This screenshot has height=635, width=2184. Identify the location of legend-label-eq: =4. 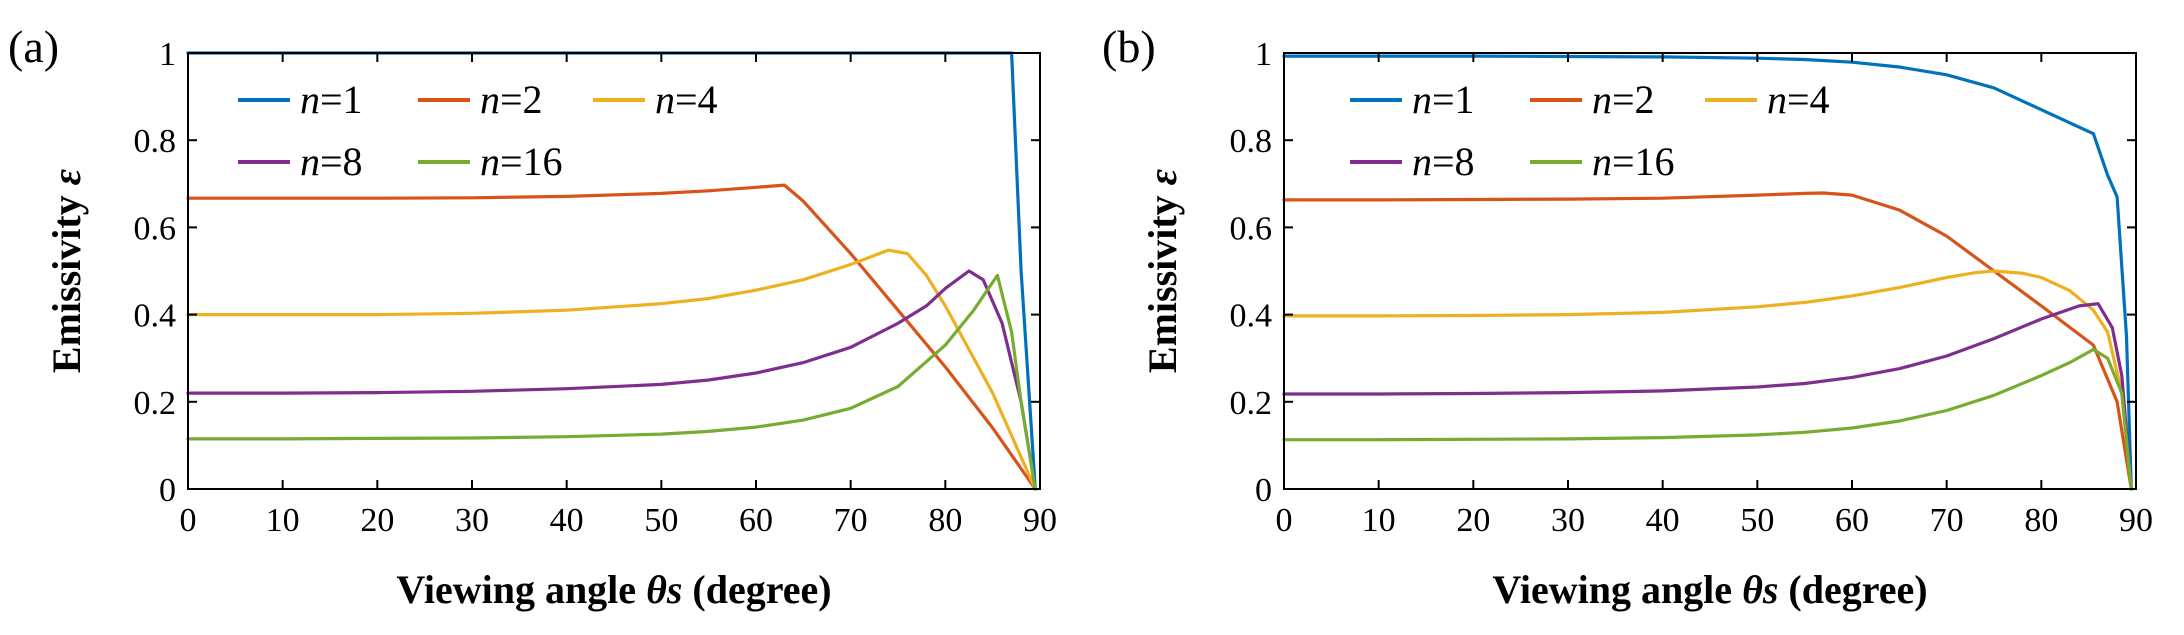
(696, 99).